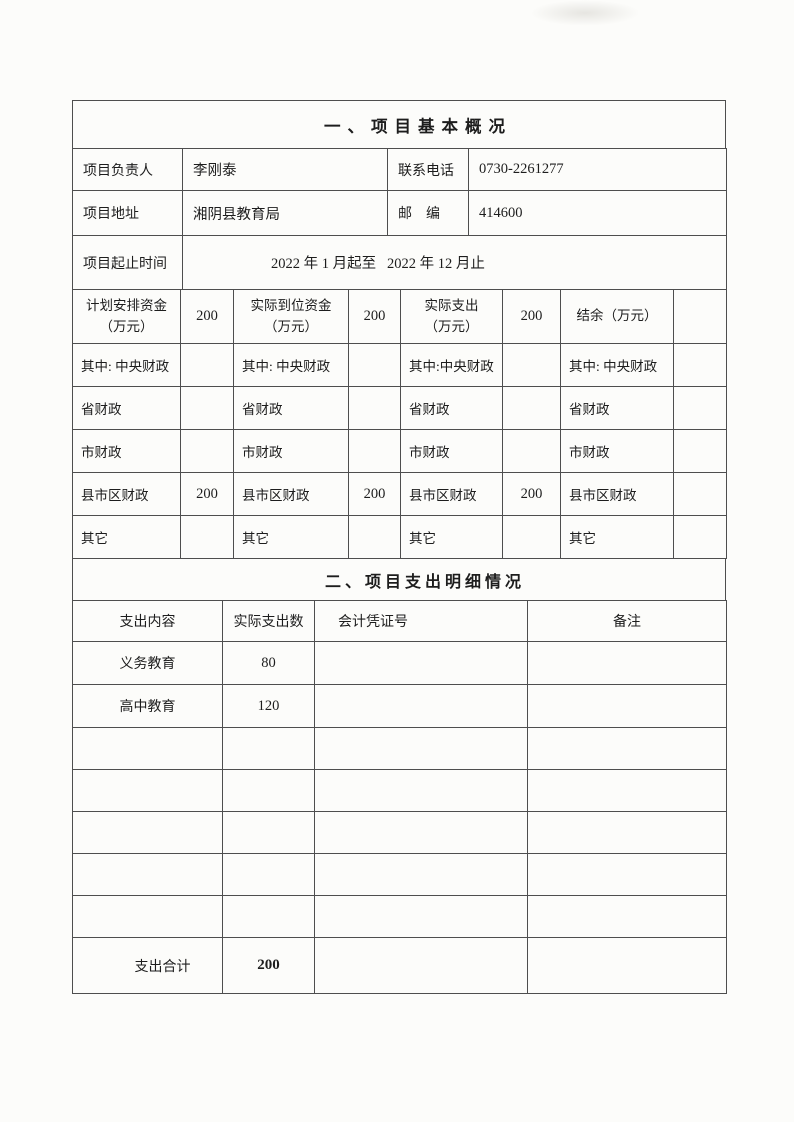 Image resolution: width=794 pixels, height=1122 pixels. I want to click on expense-content-cell: 高中教育, so click(147, 706).